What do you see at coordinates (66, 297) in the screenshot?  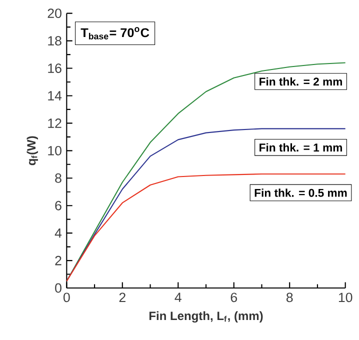 I see `x-tick-label: 0` at bounding box center [66, 297].